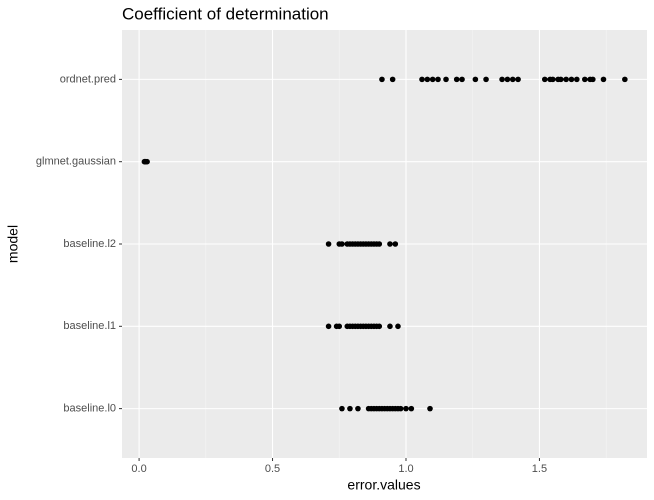 This screenshot has width=654, height=500. I want to click on x-axis-title: error.values, so click(383, 485).